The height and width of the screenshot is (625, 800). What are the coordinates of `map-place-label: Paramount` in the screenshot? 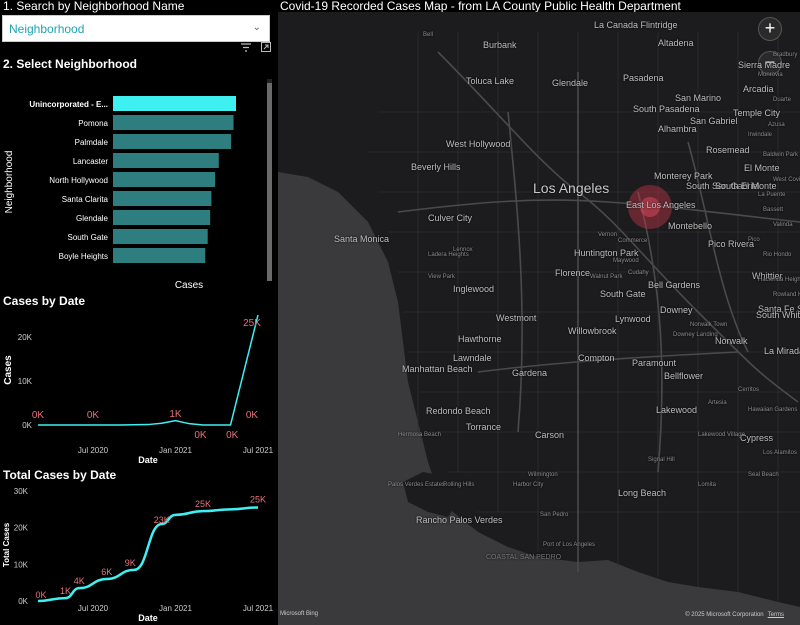 It's located at (654, 363).